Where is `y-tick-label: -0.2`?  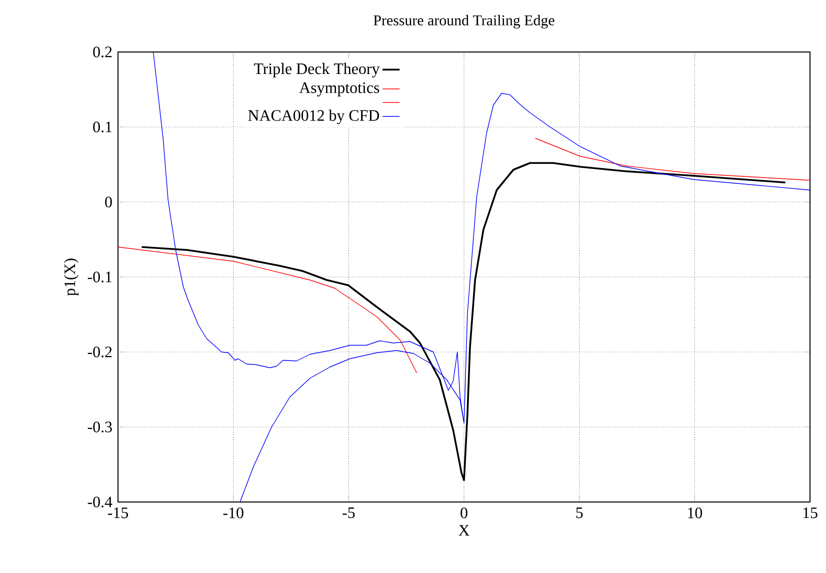
y-tick-label: -0.2 is located at coordinates (100, 352).